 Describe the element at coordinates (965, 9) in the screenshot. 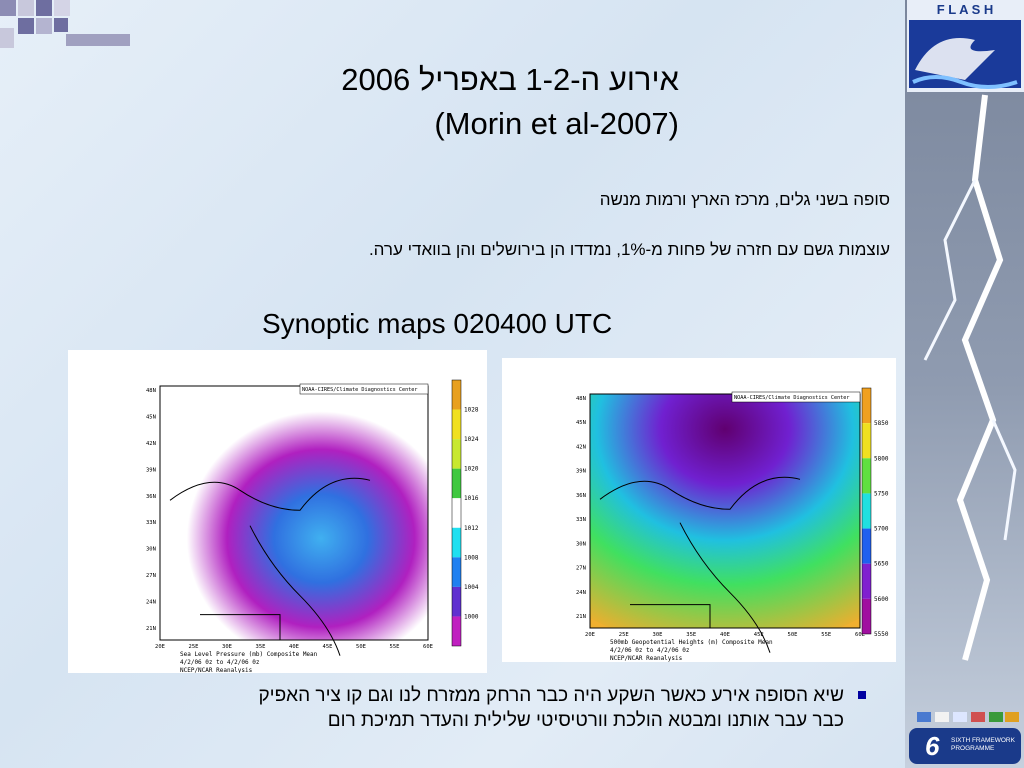

I see `logo-text: F L A S H` at that location.